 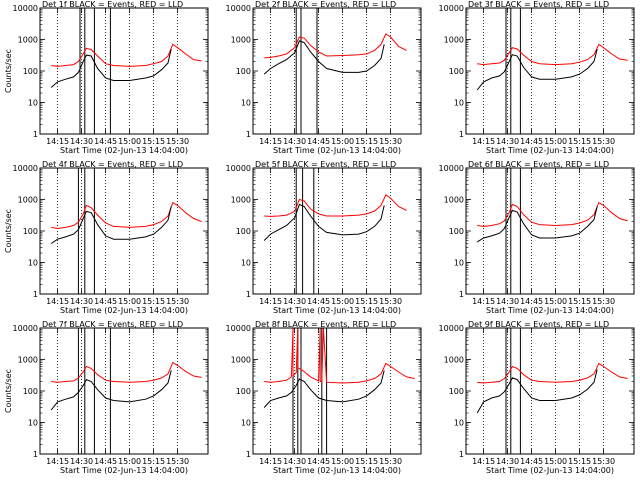 What do you see at coordinates (538, 164) in the screenshot?
I see `panel-title: Det 6f BLACK = Events, RED = LLD` at bounding box center [538, 164].